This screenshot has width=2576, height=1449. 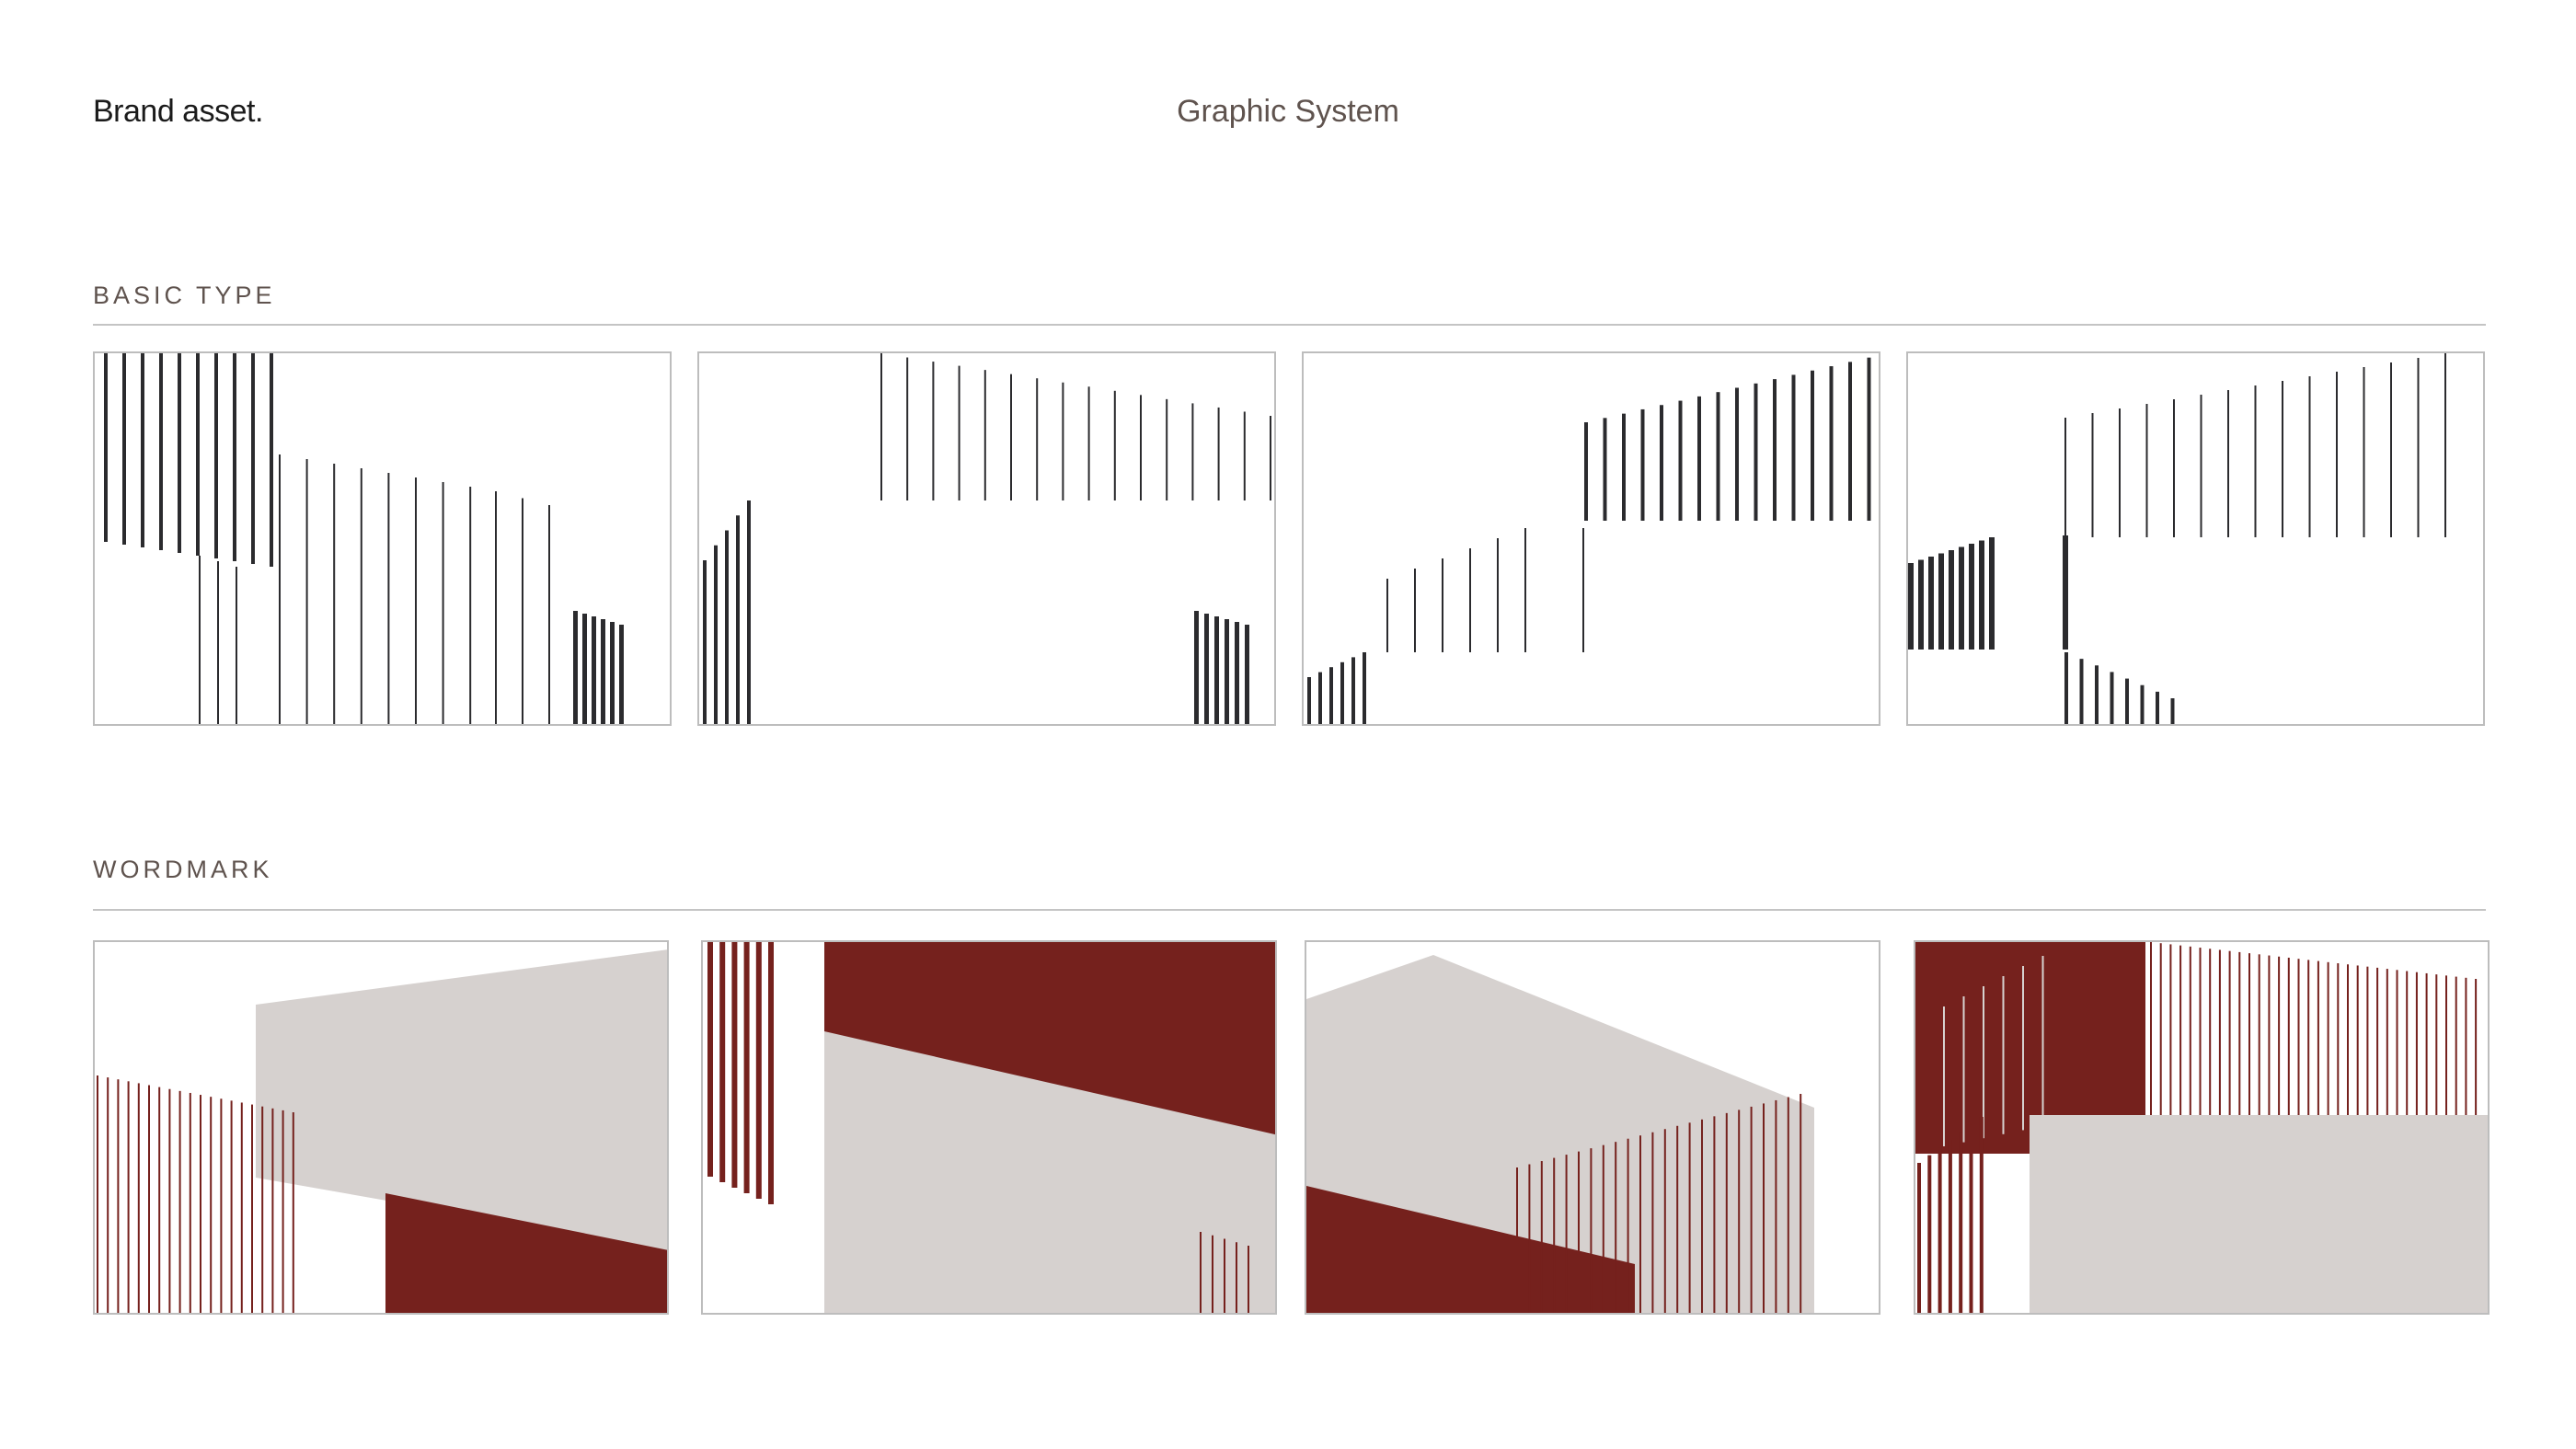 I want to click on page-title: Graphic System, so click(x=1288, y=111).